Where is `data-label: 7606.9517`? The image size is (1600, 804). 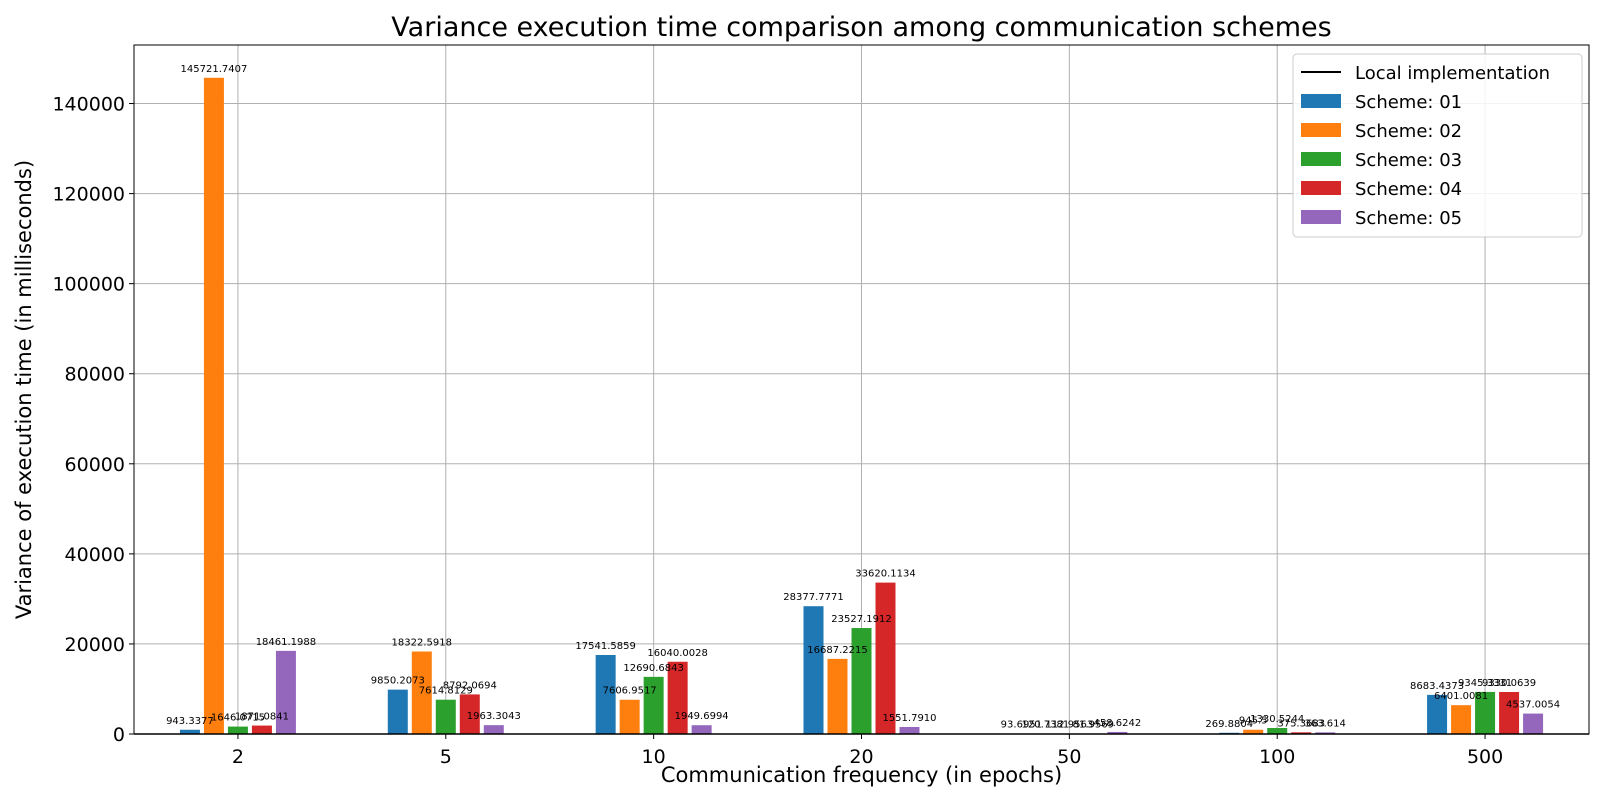
data-label: 7606.9517 is located at coordinates (630, 691).